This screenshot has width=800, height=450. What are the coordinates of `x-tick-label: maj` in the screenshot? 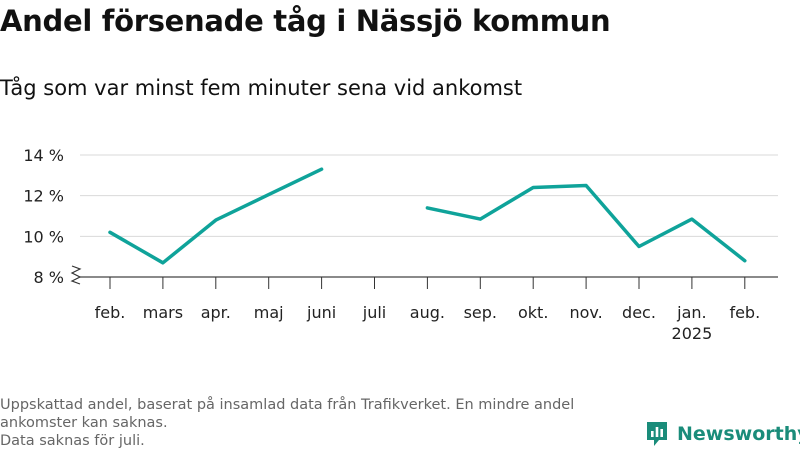 It's located at (269, 312).